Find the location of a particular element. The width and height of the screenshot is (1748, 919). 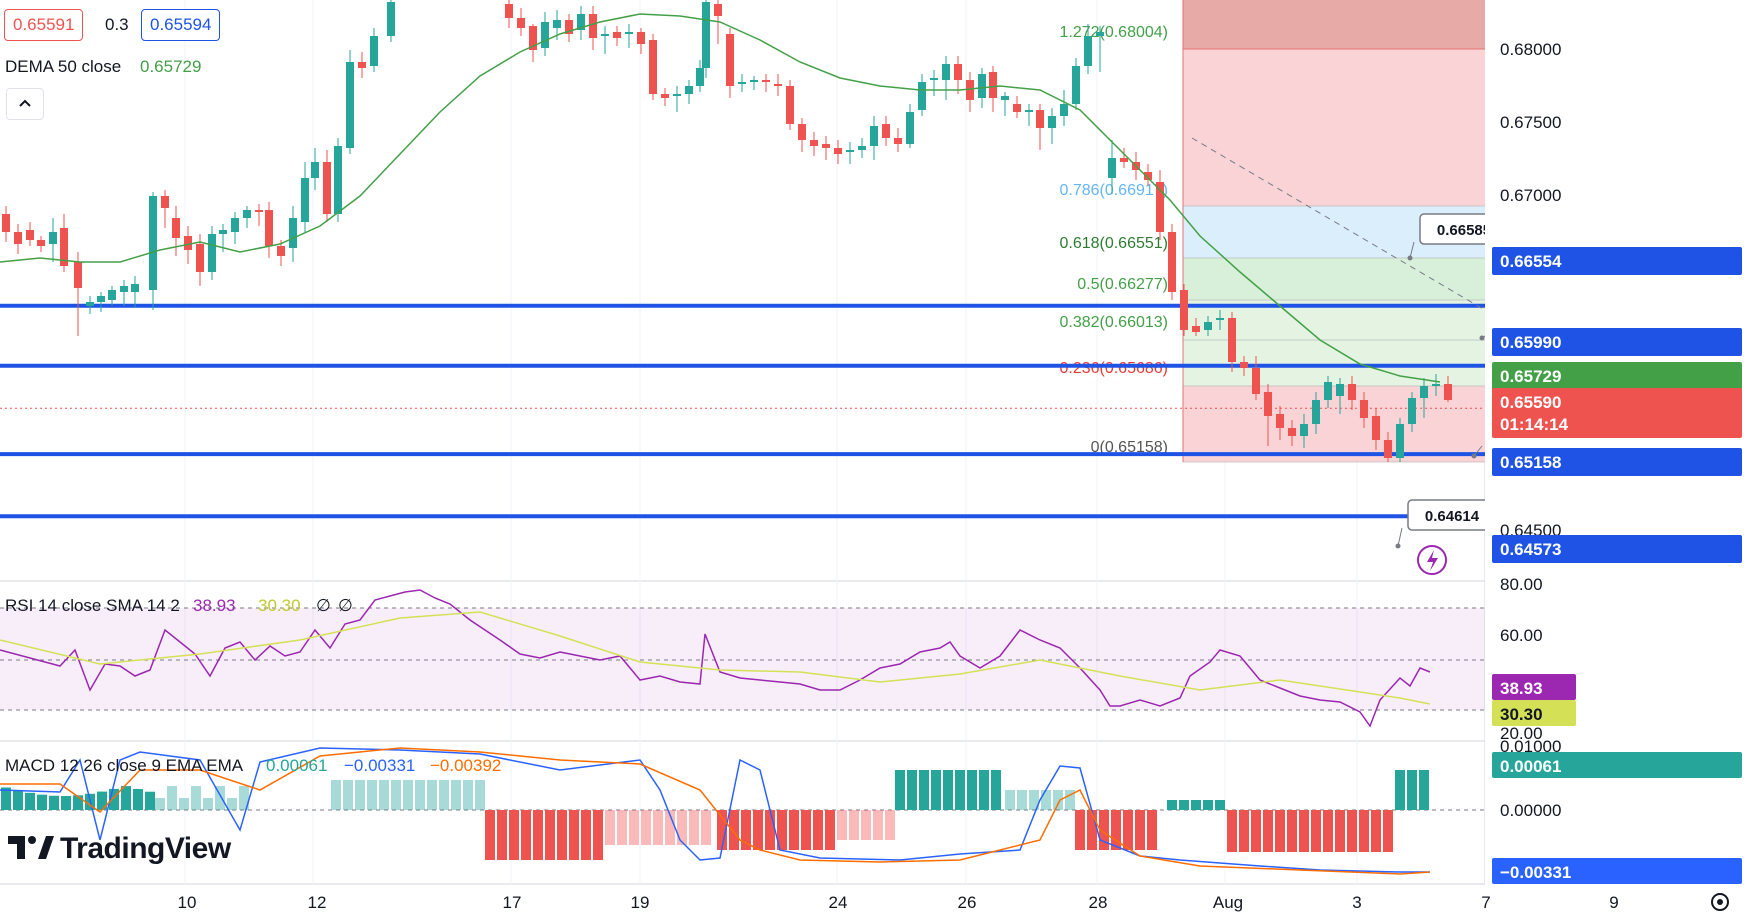

dema-legend-label: DEMA 50 close is located at coordinates (63, 66).